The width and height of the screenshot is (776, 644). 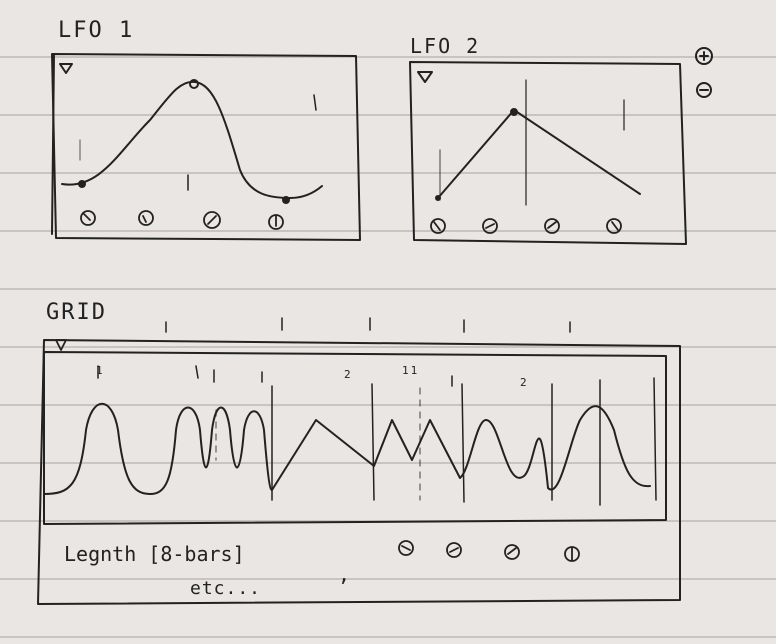 I want to click on add-lfo-button, so click(x=704, y=56).